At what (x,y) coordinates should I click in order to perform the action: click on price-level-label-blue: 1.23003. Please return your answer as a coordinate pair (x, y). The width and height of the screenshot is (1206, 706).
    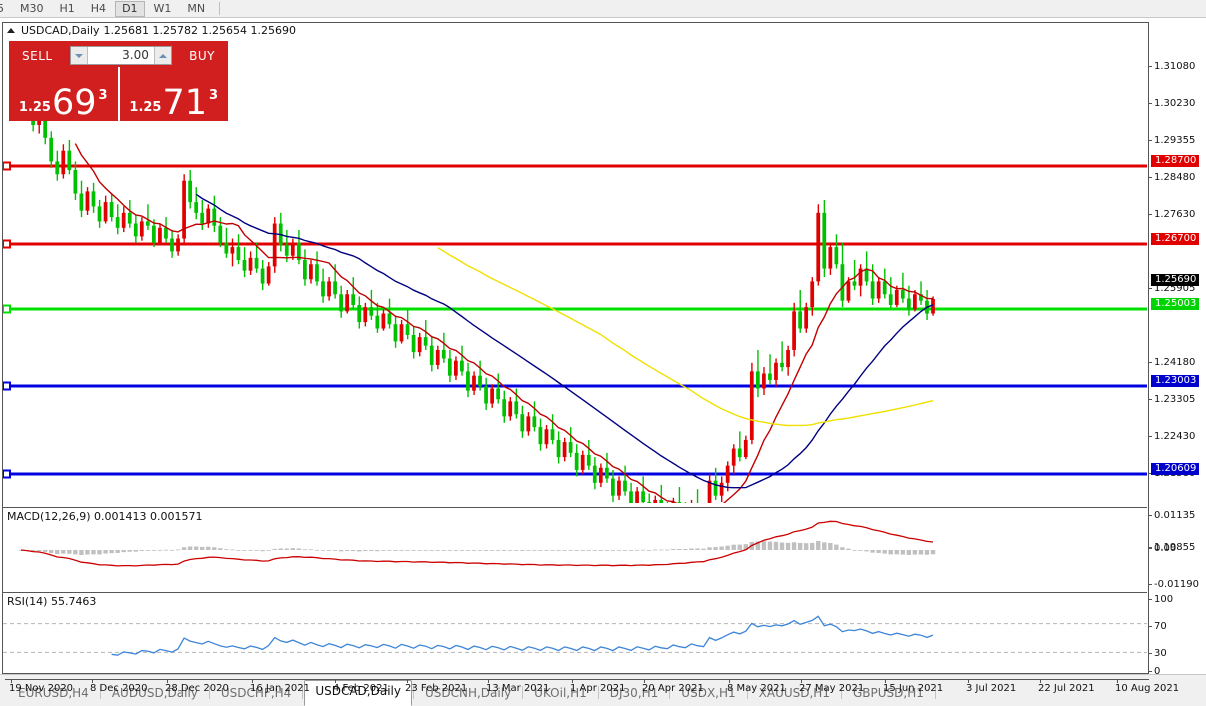
    Looking at the image, I should click on (1175, 381).